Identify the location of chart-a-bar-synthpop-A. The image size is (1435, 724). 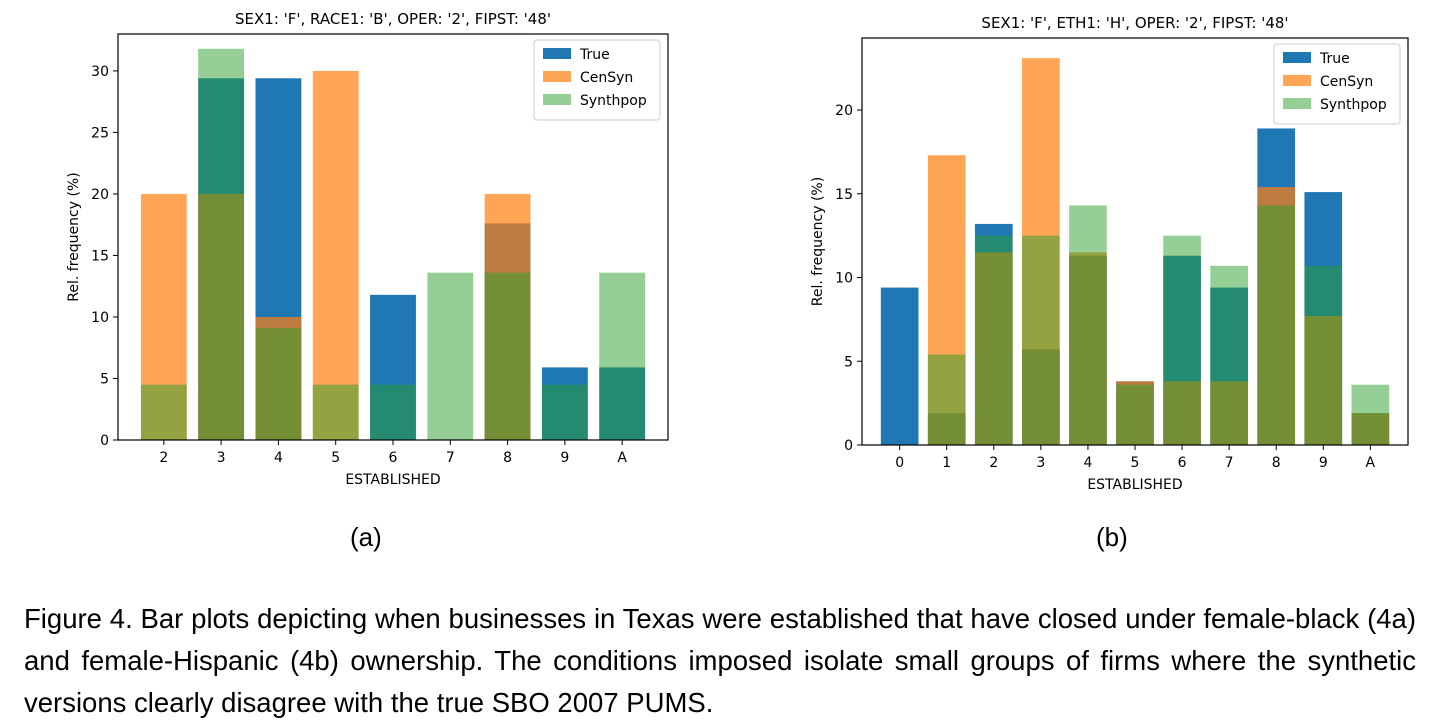
(622, 356).